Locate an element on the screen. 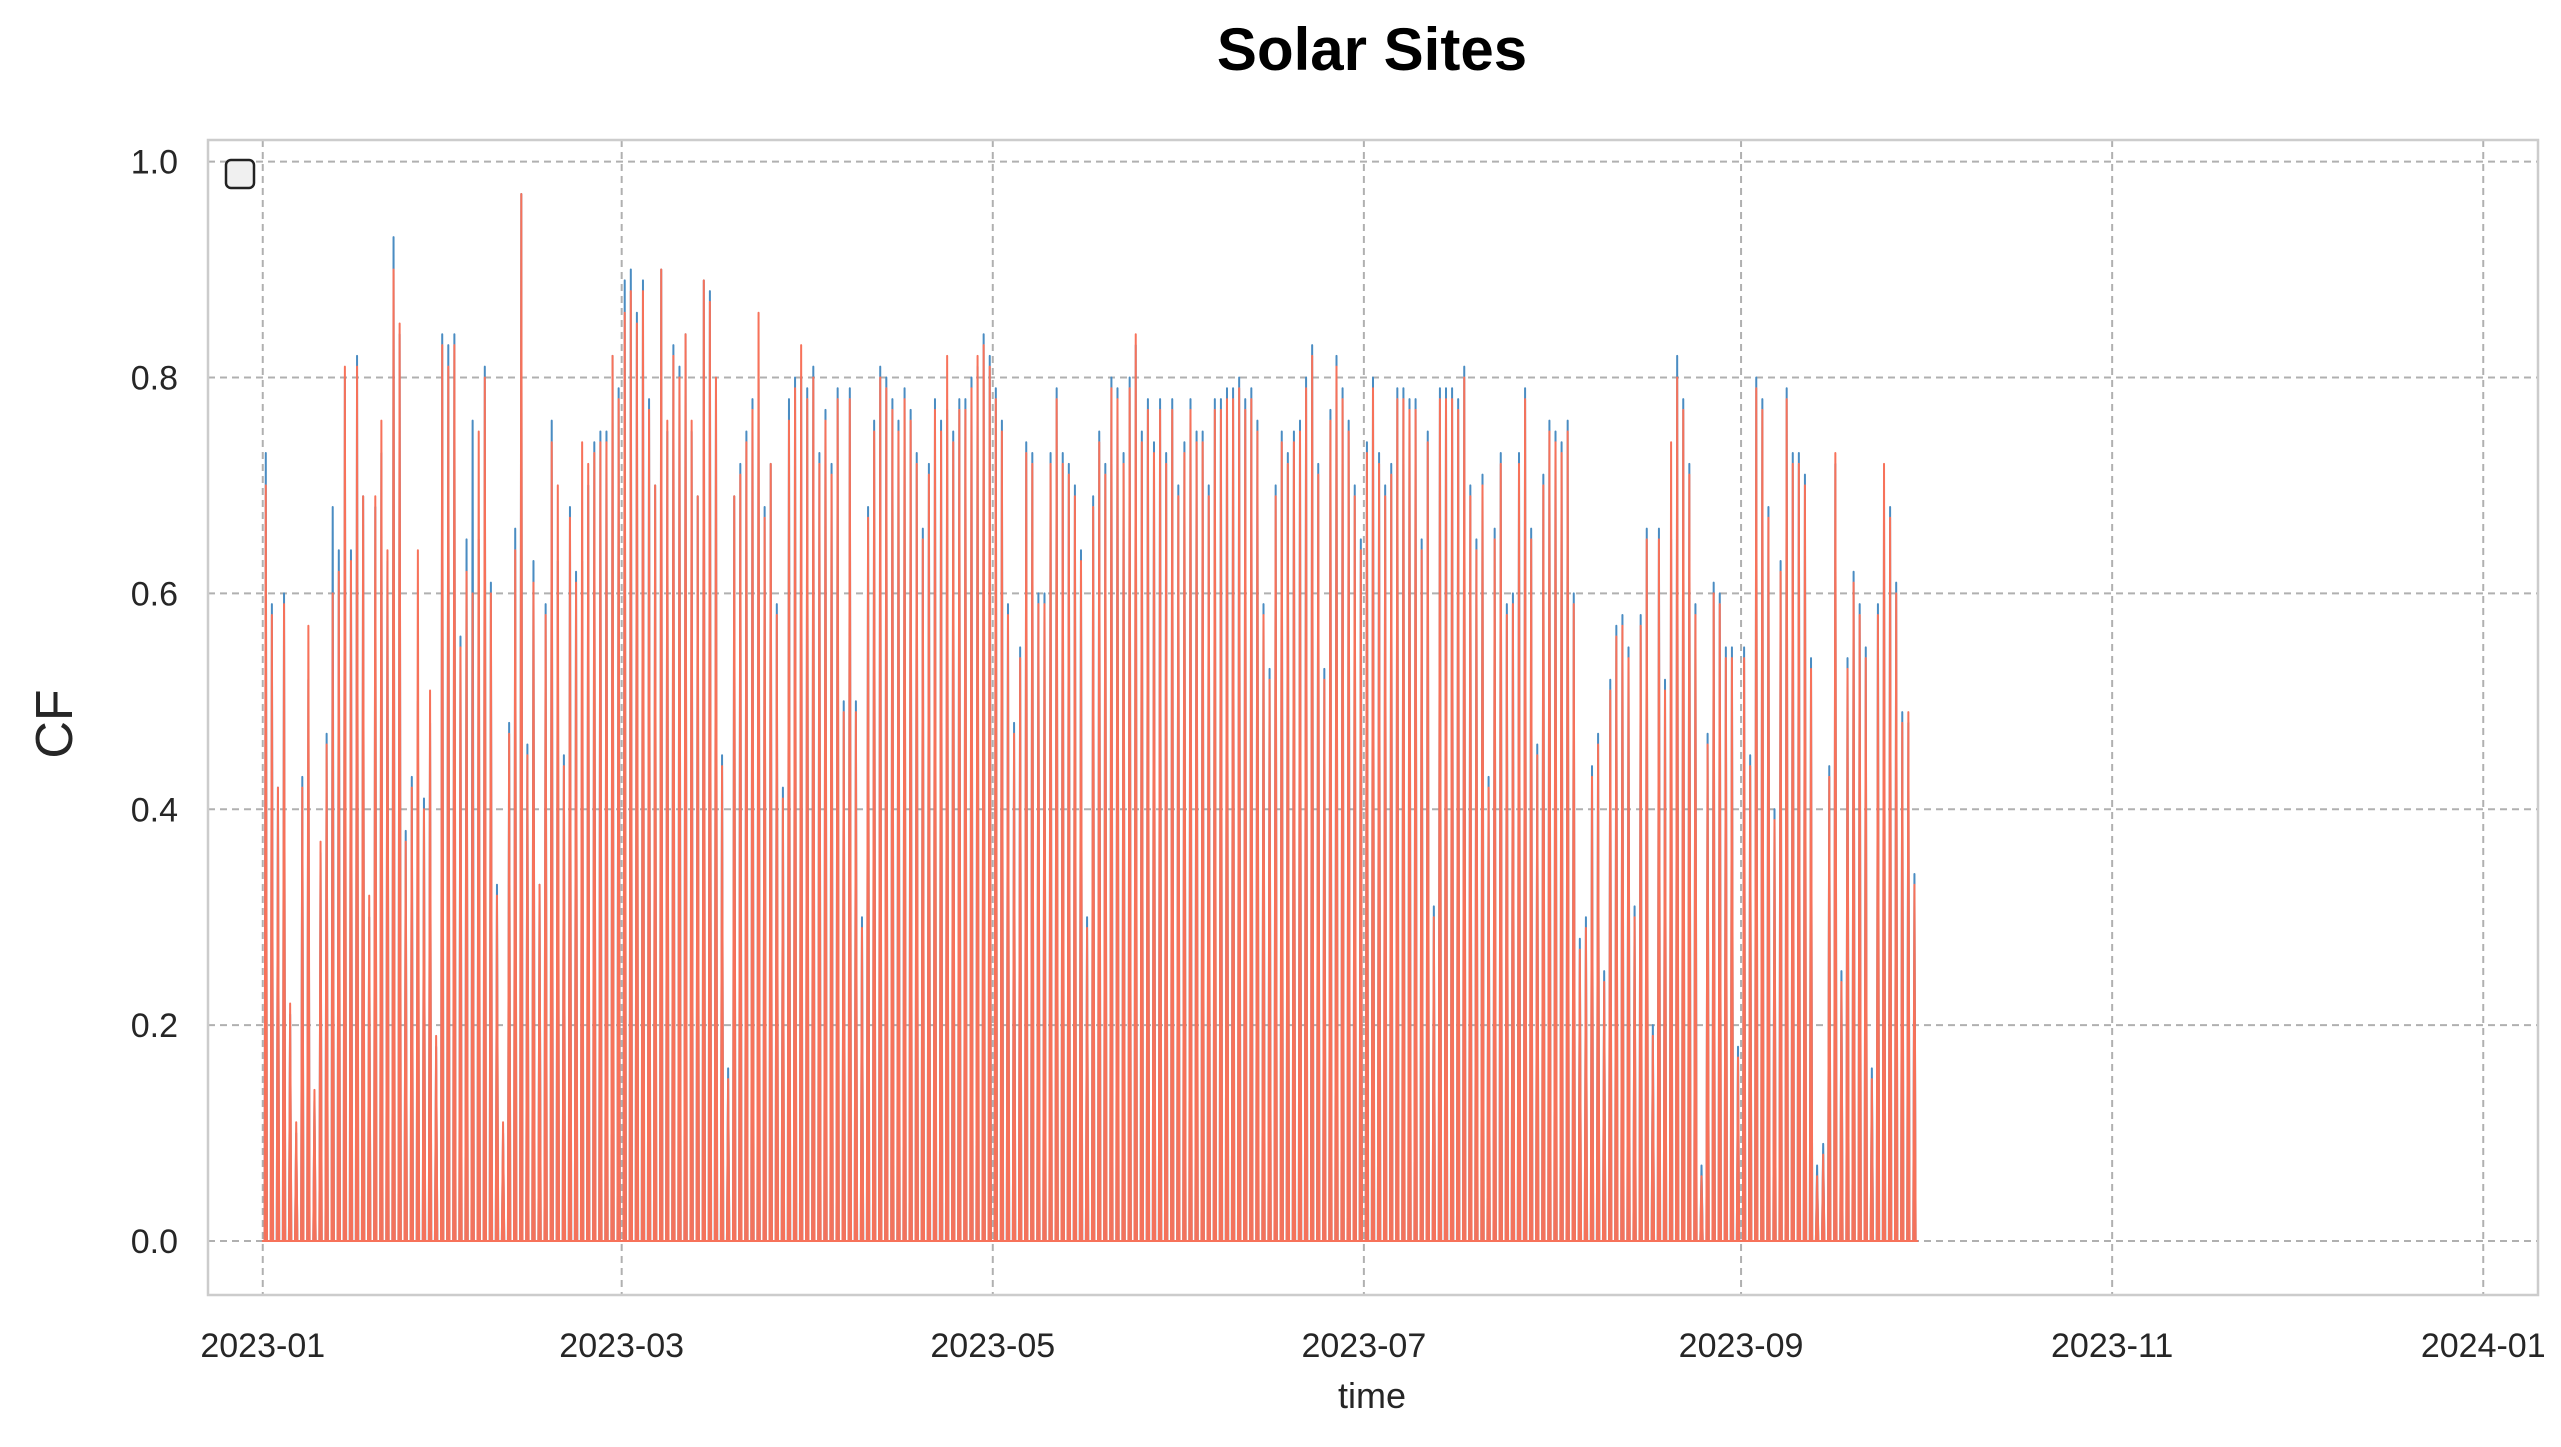  y-tick-label: 0.6 is located at coordinates (154, 594).